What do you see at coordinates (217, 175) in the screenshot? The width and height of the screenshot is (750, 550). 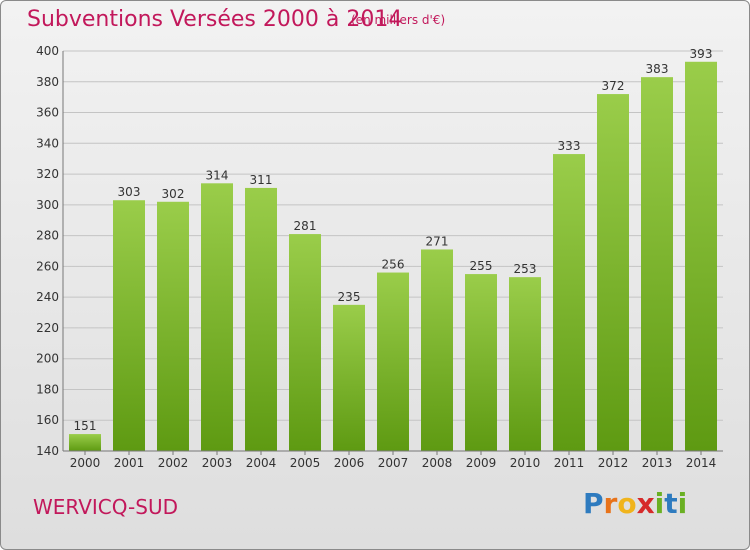 I see `bar-value-label: 314` at bounding box center [217, 175].